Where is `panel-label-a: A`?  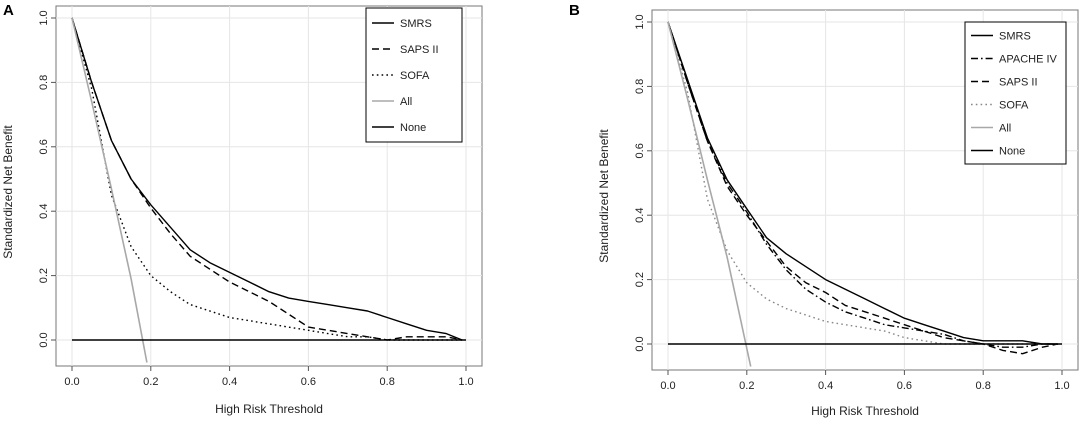 panel-label-a: A is located at coordinates (8, 10).